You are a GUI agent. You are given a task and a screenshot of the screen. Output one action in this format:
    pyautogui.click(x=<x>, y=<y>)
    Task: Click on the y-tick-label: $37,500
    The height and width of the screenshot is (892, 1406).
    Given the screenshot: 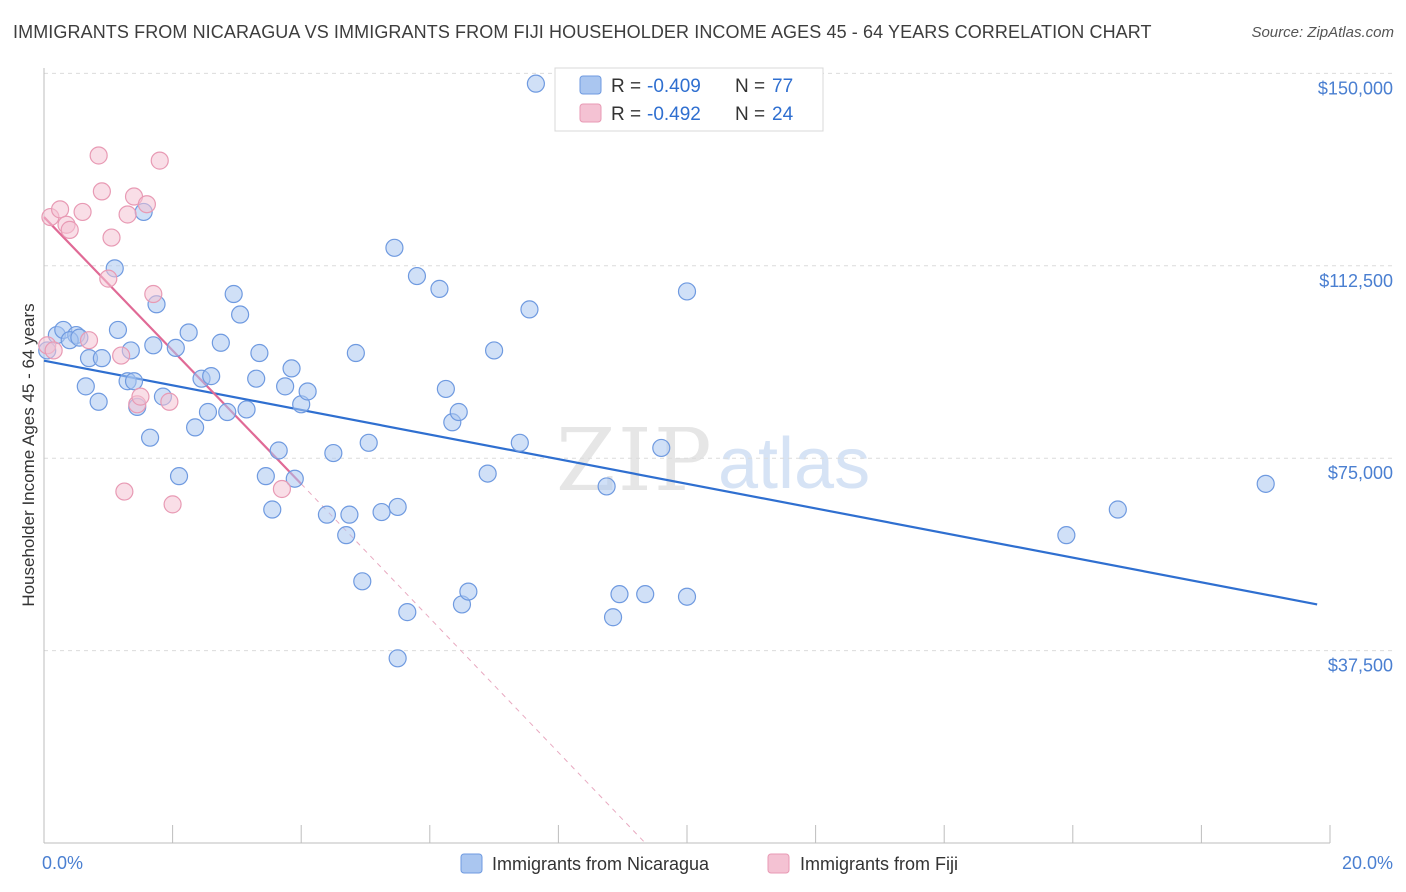 What is the action you would take?
    pyautogui.click(x=1360, y=666)
    